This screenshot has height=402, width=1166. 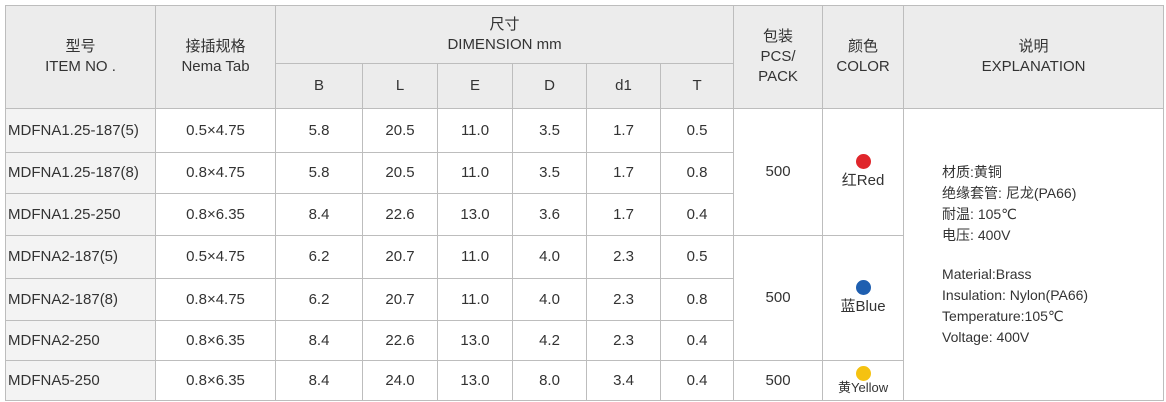 What do you see at coordinates (80, 66) in the screenshot?
I see `item-header-line: ITEM NO .` at bounding box center [80, 66].